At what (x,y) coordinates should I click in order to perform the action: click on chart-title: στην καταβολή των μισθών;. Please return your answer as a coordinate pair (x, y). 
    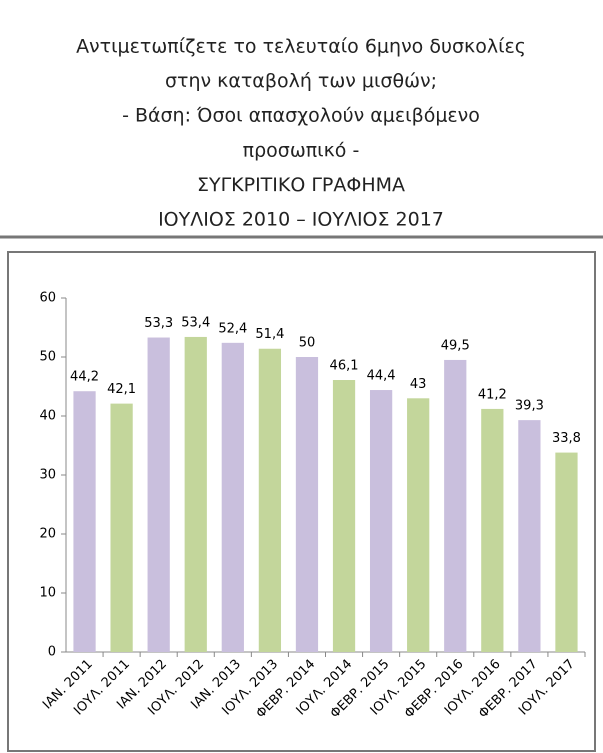
    Looking at the image, I should click on (301, 81).